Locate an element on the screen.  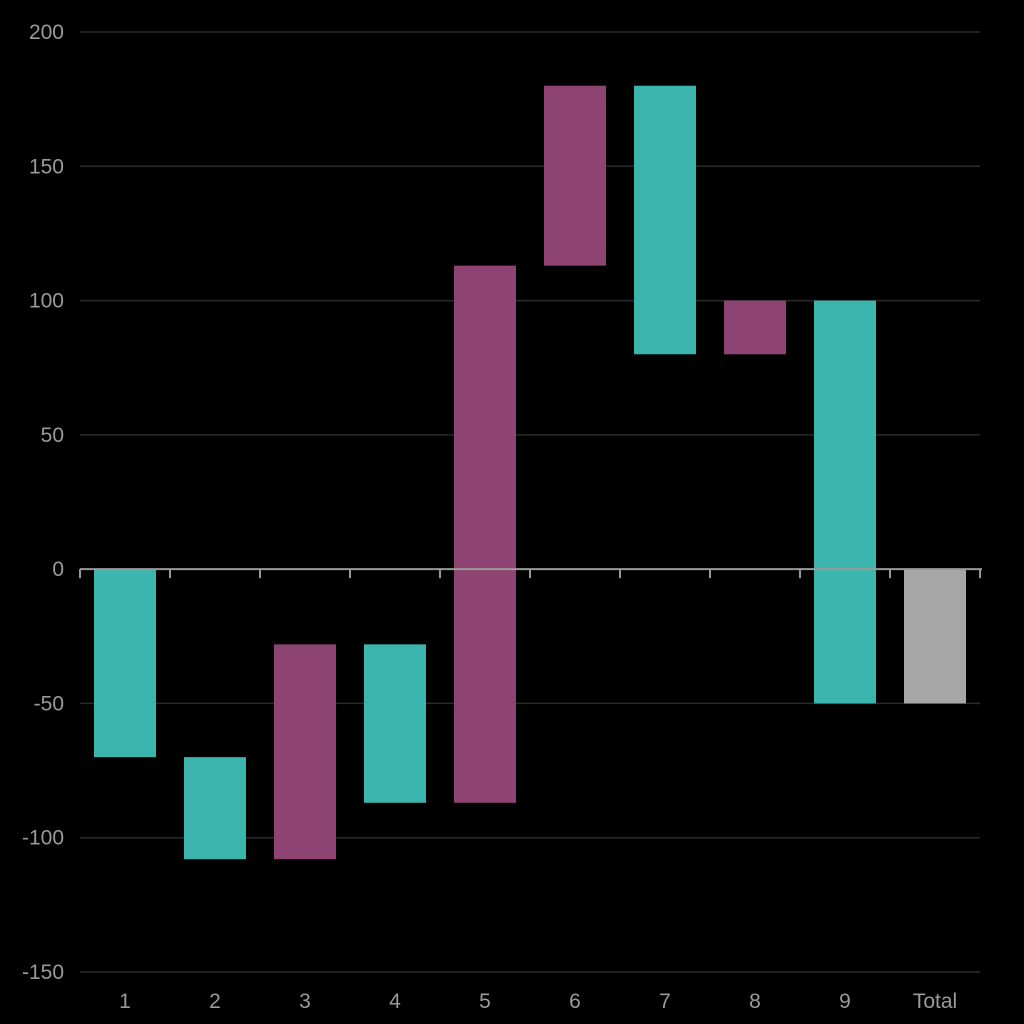
y-tick-label: 200 is located at coordinates (46, 32).